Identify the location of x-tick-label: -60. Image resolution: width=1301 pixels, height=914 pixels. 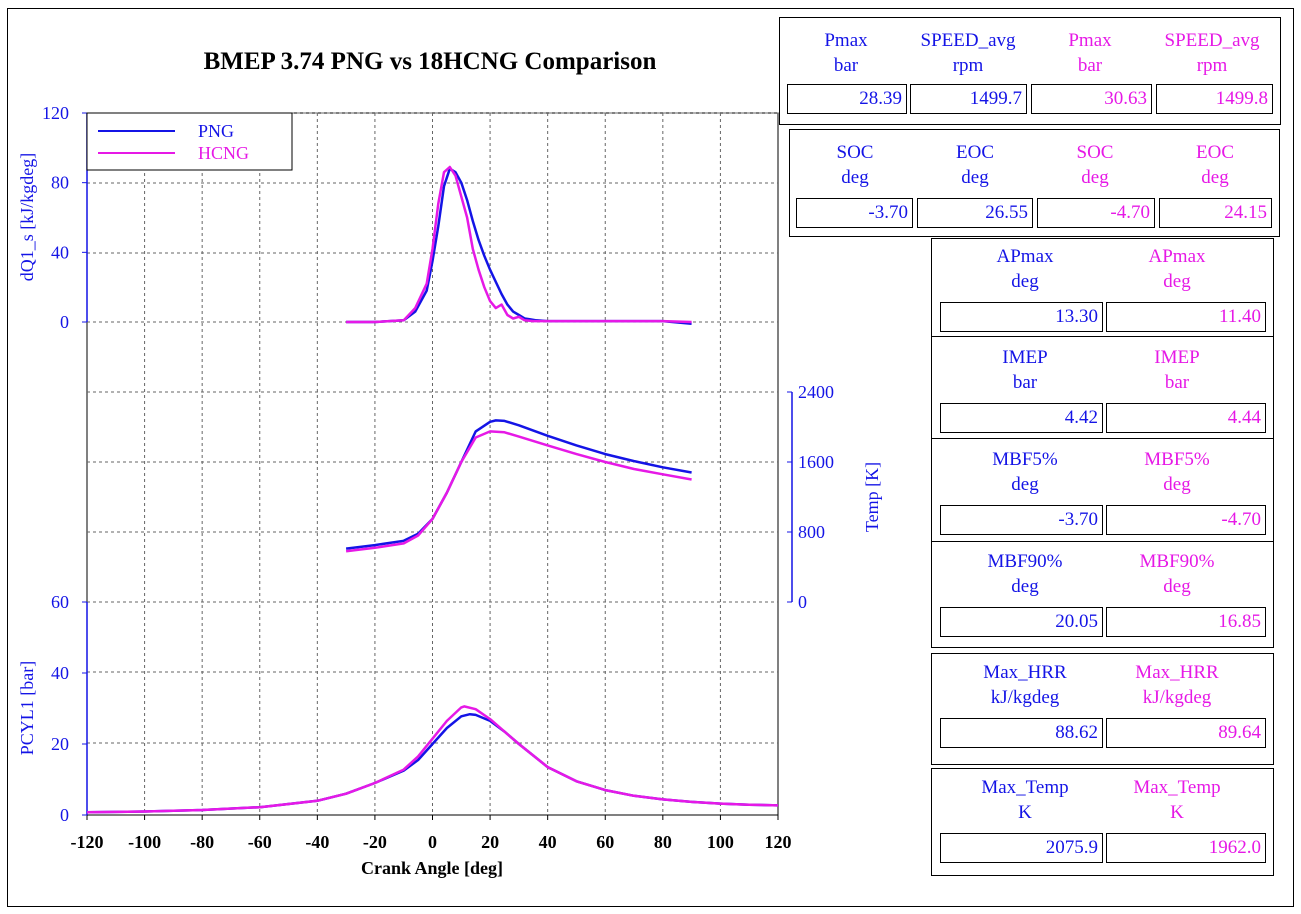
(260, 842).